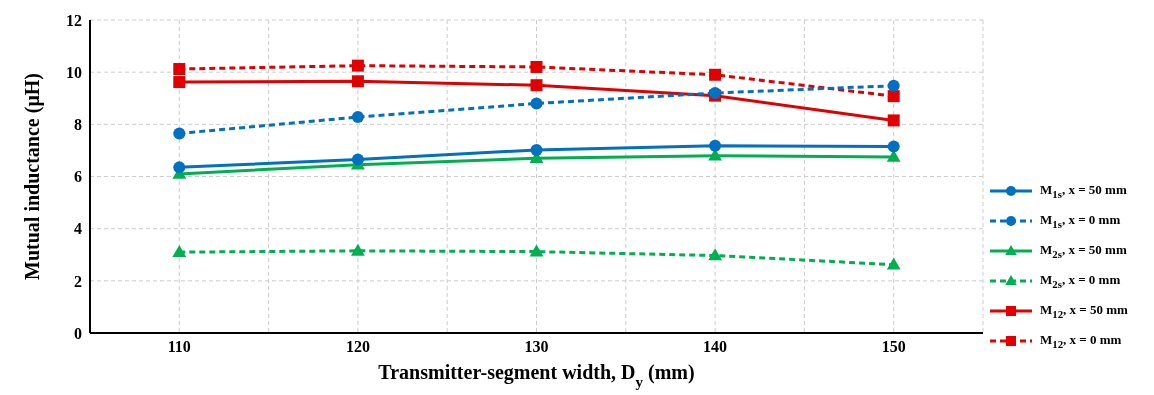  What do you see at coordinates (78, 177) in the screenshot?
I see `y-tick-label: 6` at bounding box center [78, 177].